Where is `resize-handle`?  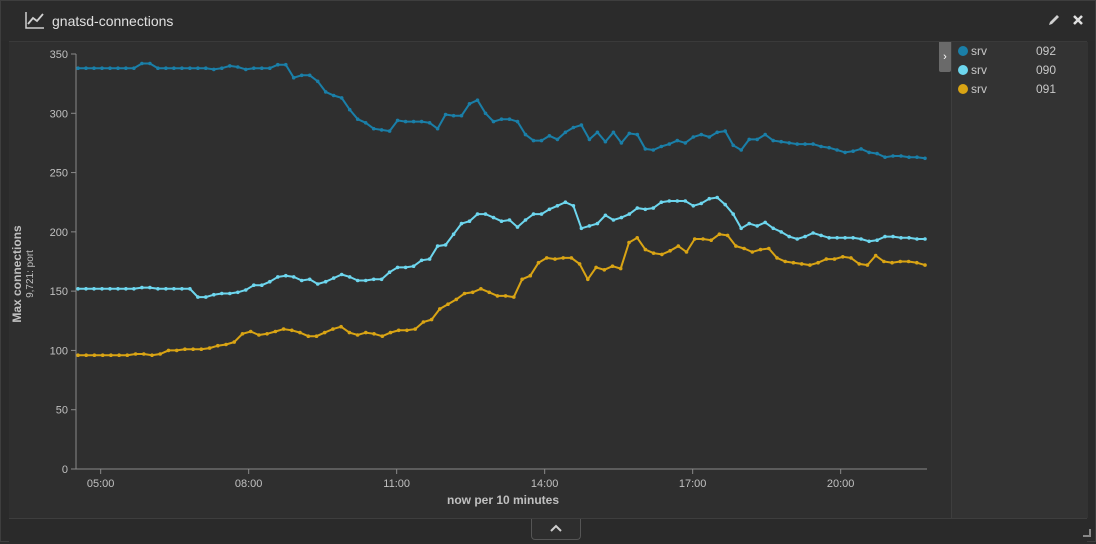
resize-handle is located at coordinates (1087, 533).